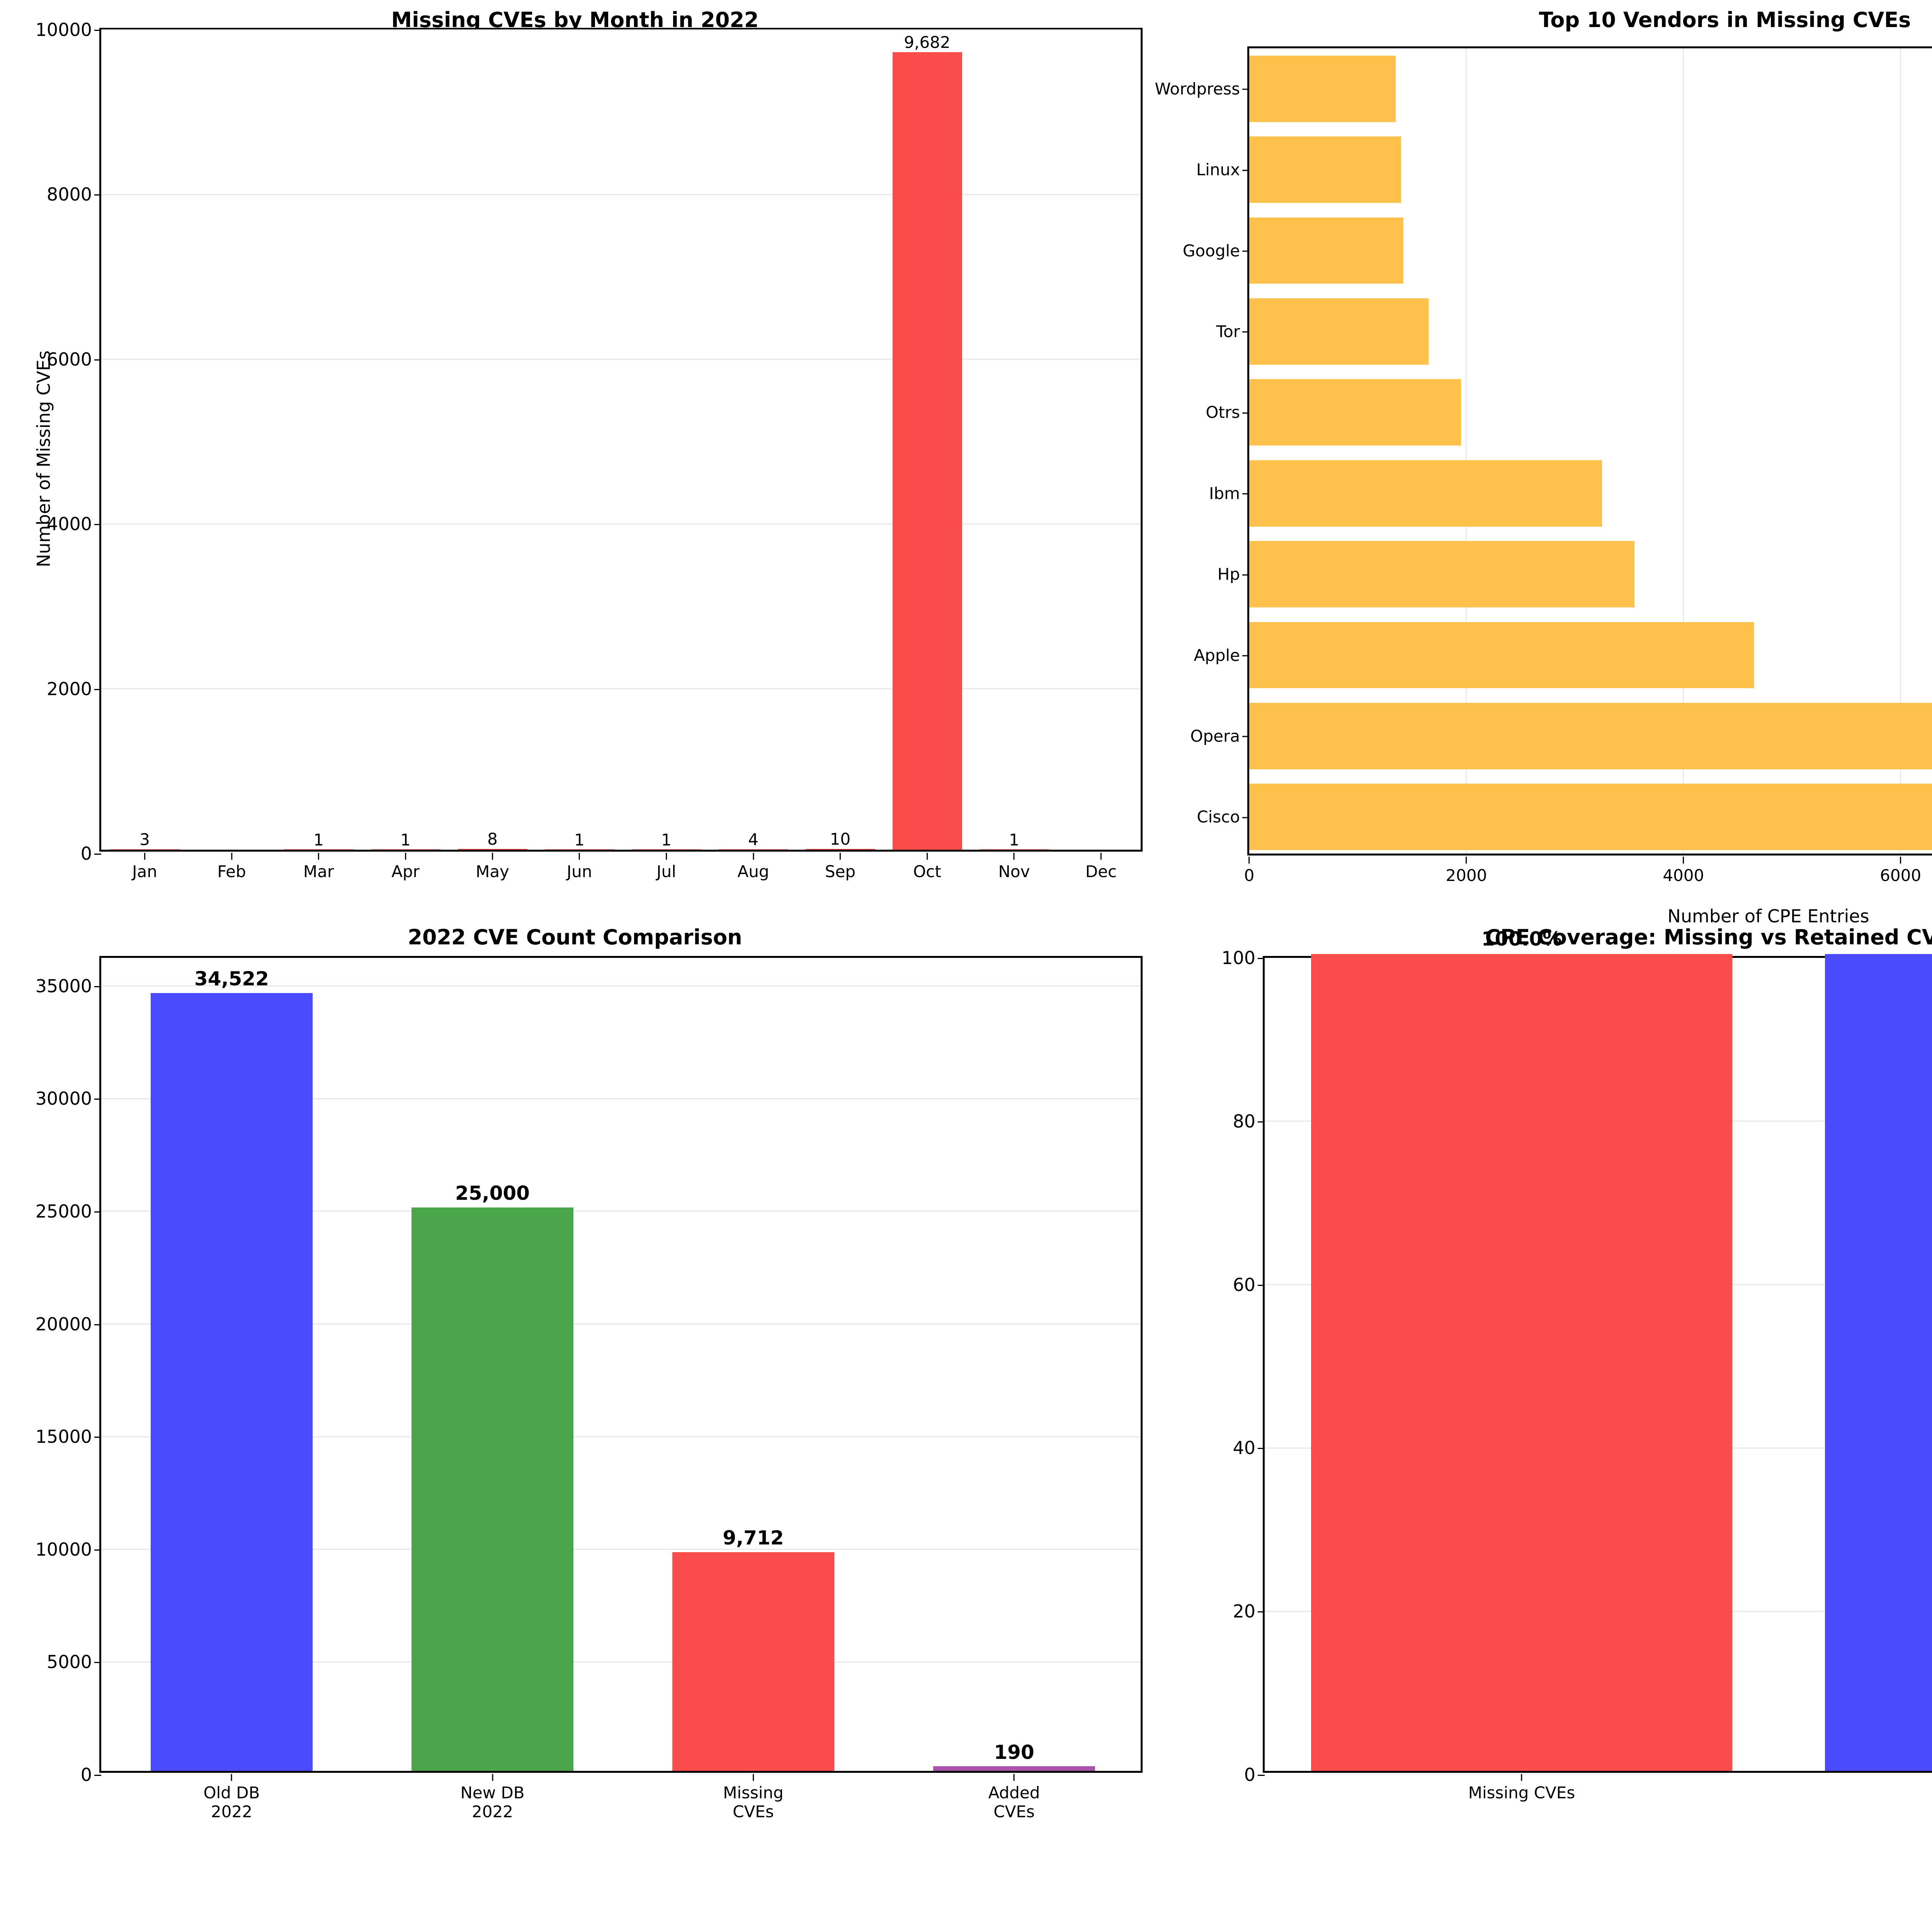 The width and height of the screenshot is (1932, 1932). I want to click on bar-added-cves, so click(1014, 1769).